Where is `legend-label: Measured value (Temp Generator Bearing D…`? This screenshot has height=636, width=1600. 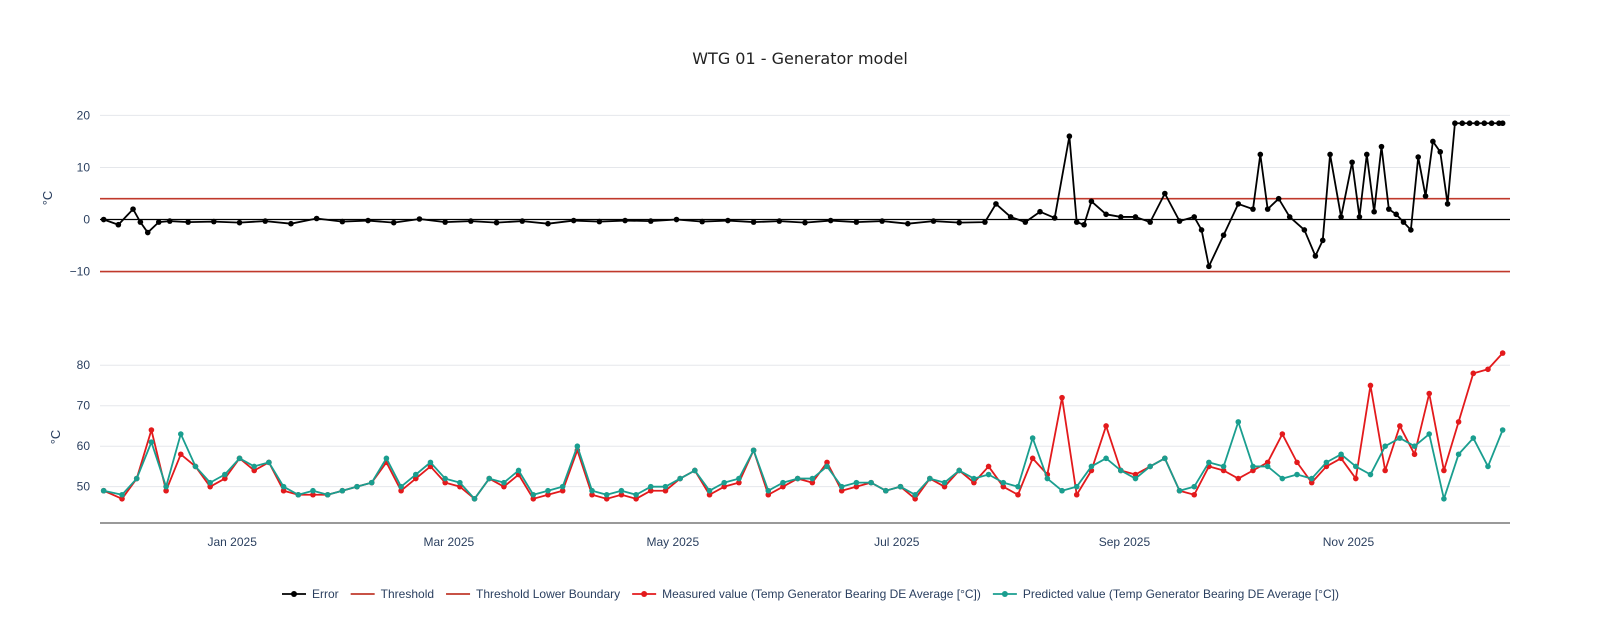
legend-label: Measured value (Temp Generator Bearing D… is located at coordinates (821, 594).